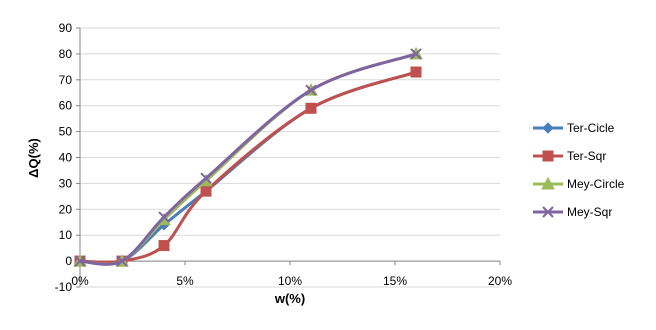  I want to click on y-tick-label: 90, so click(66, 28).